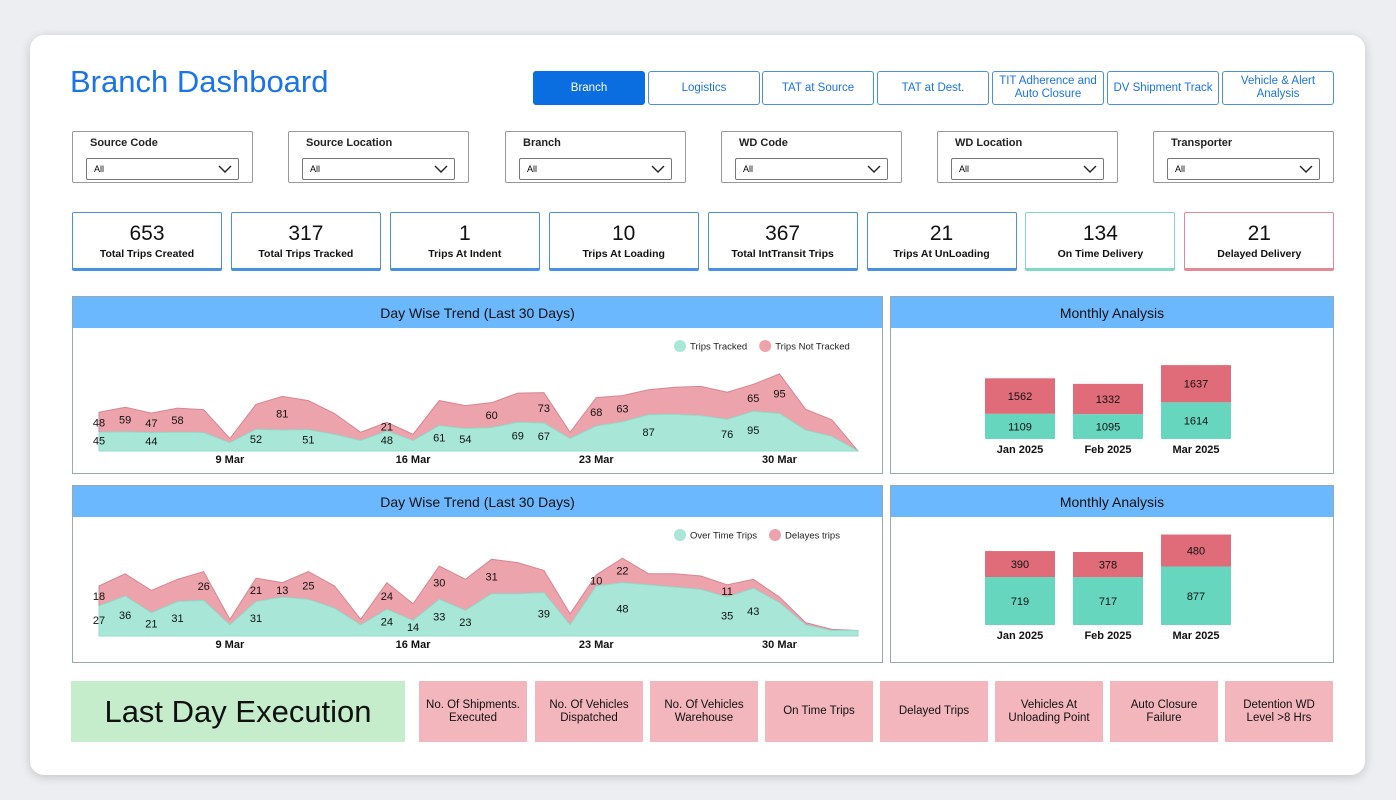  Describe the element at coordinates (491, 416) in the screenshot. I see `data-label: 60` at that location.